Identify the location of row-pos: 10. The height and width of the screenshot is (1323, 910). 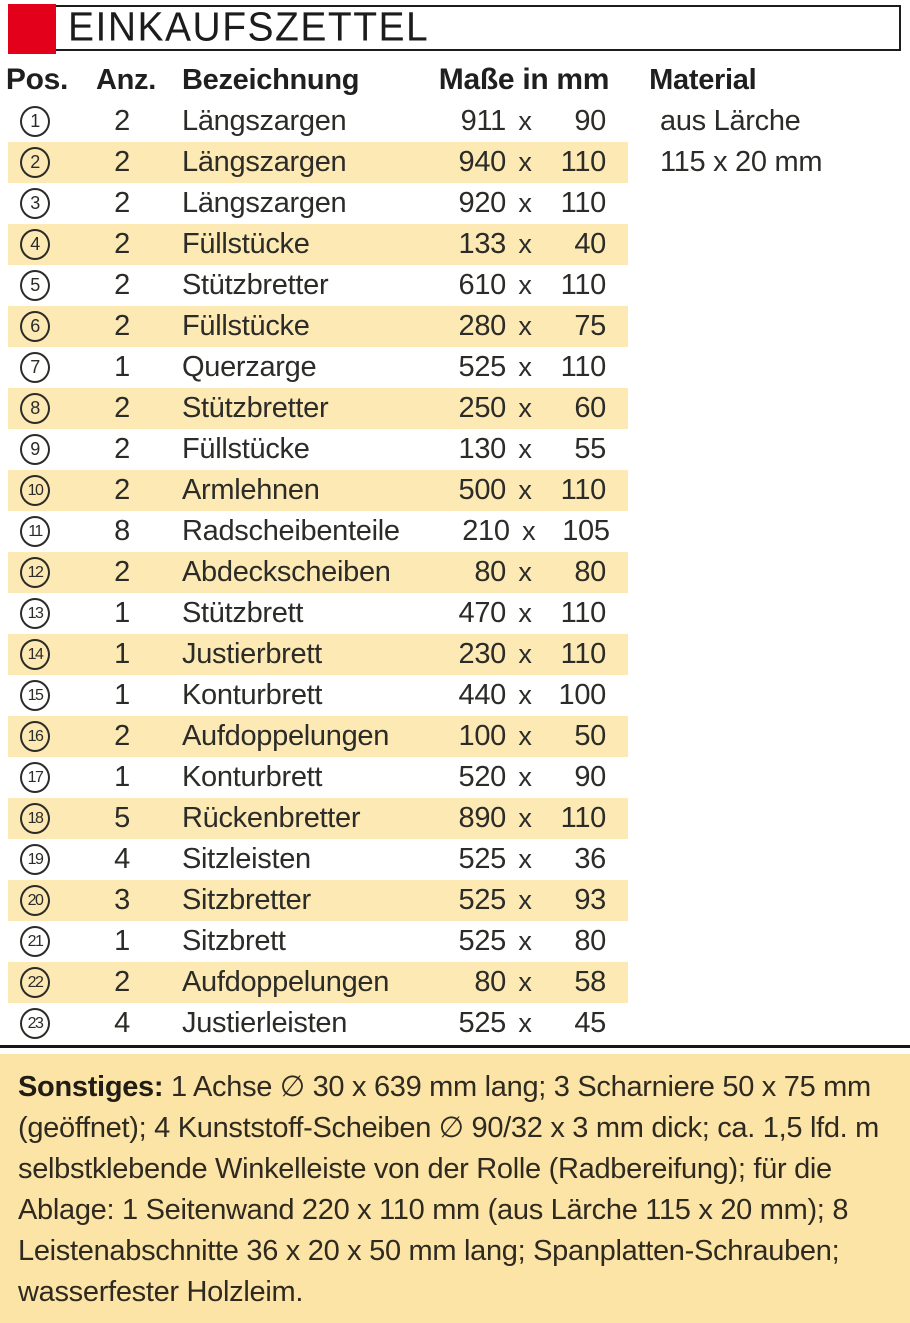
(35, 490).